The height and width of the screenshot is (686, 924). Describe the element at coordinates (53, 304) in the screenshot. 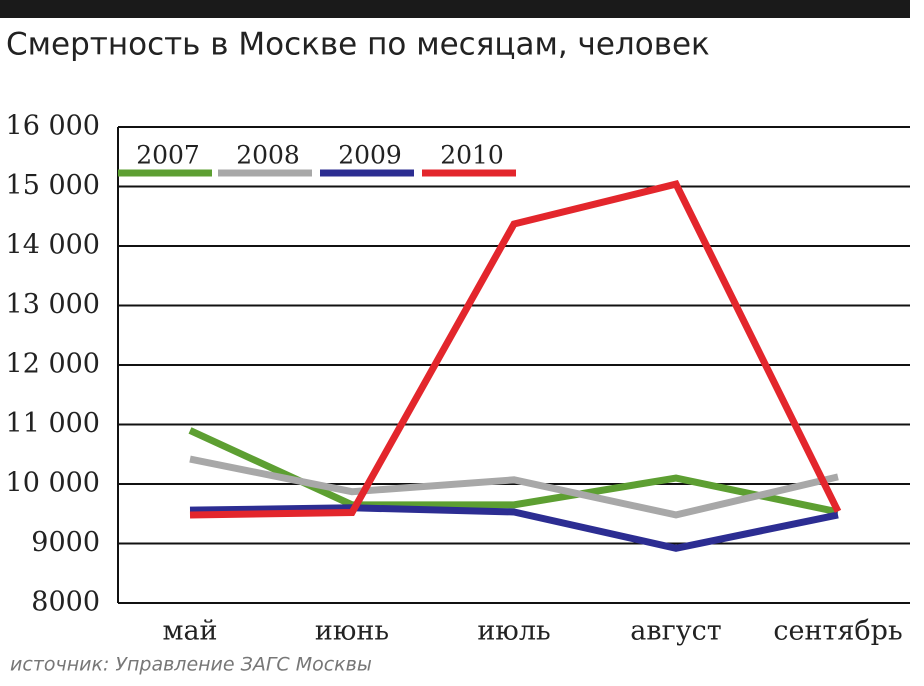

I see `y-tick-label: 13 000` at that location.